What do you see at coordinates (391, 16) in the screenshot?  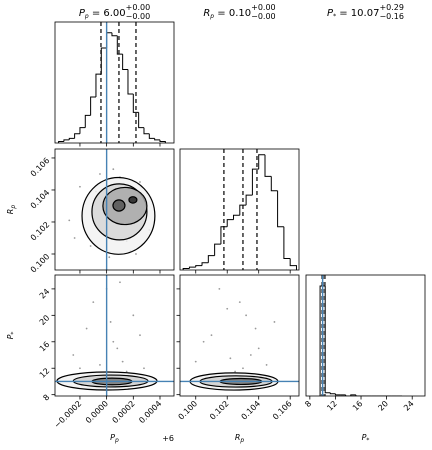 I see `title-lower: −0.16` at bounding box center [391, 16].